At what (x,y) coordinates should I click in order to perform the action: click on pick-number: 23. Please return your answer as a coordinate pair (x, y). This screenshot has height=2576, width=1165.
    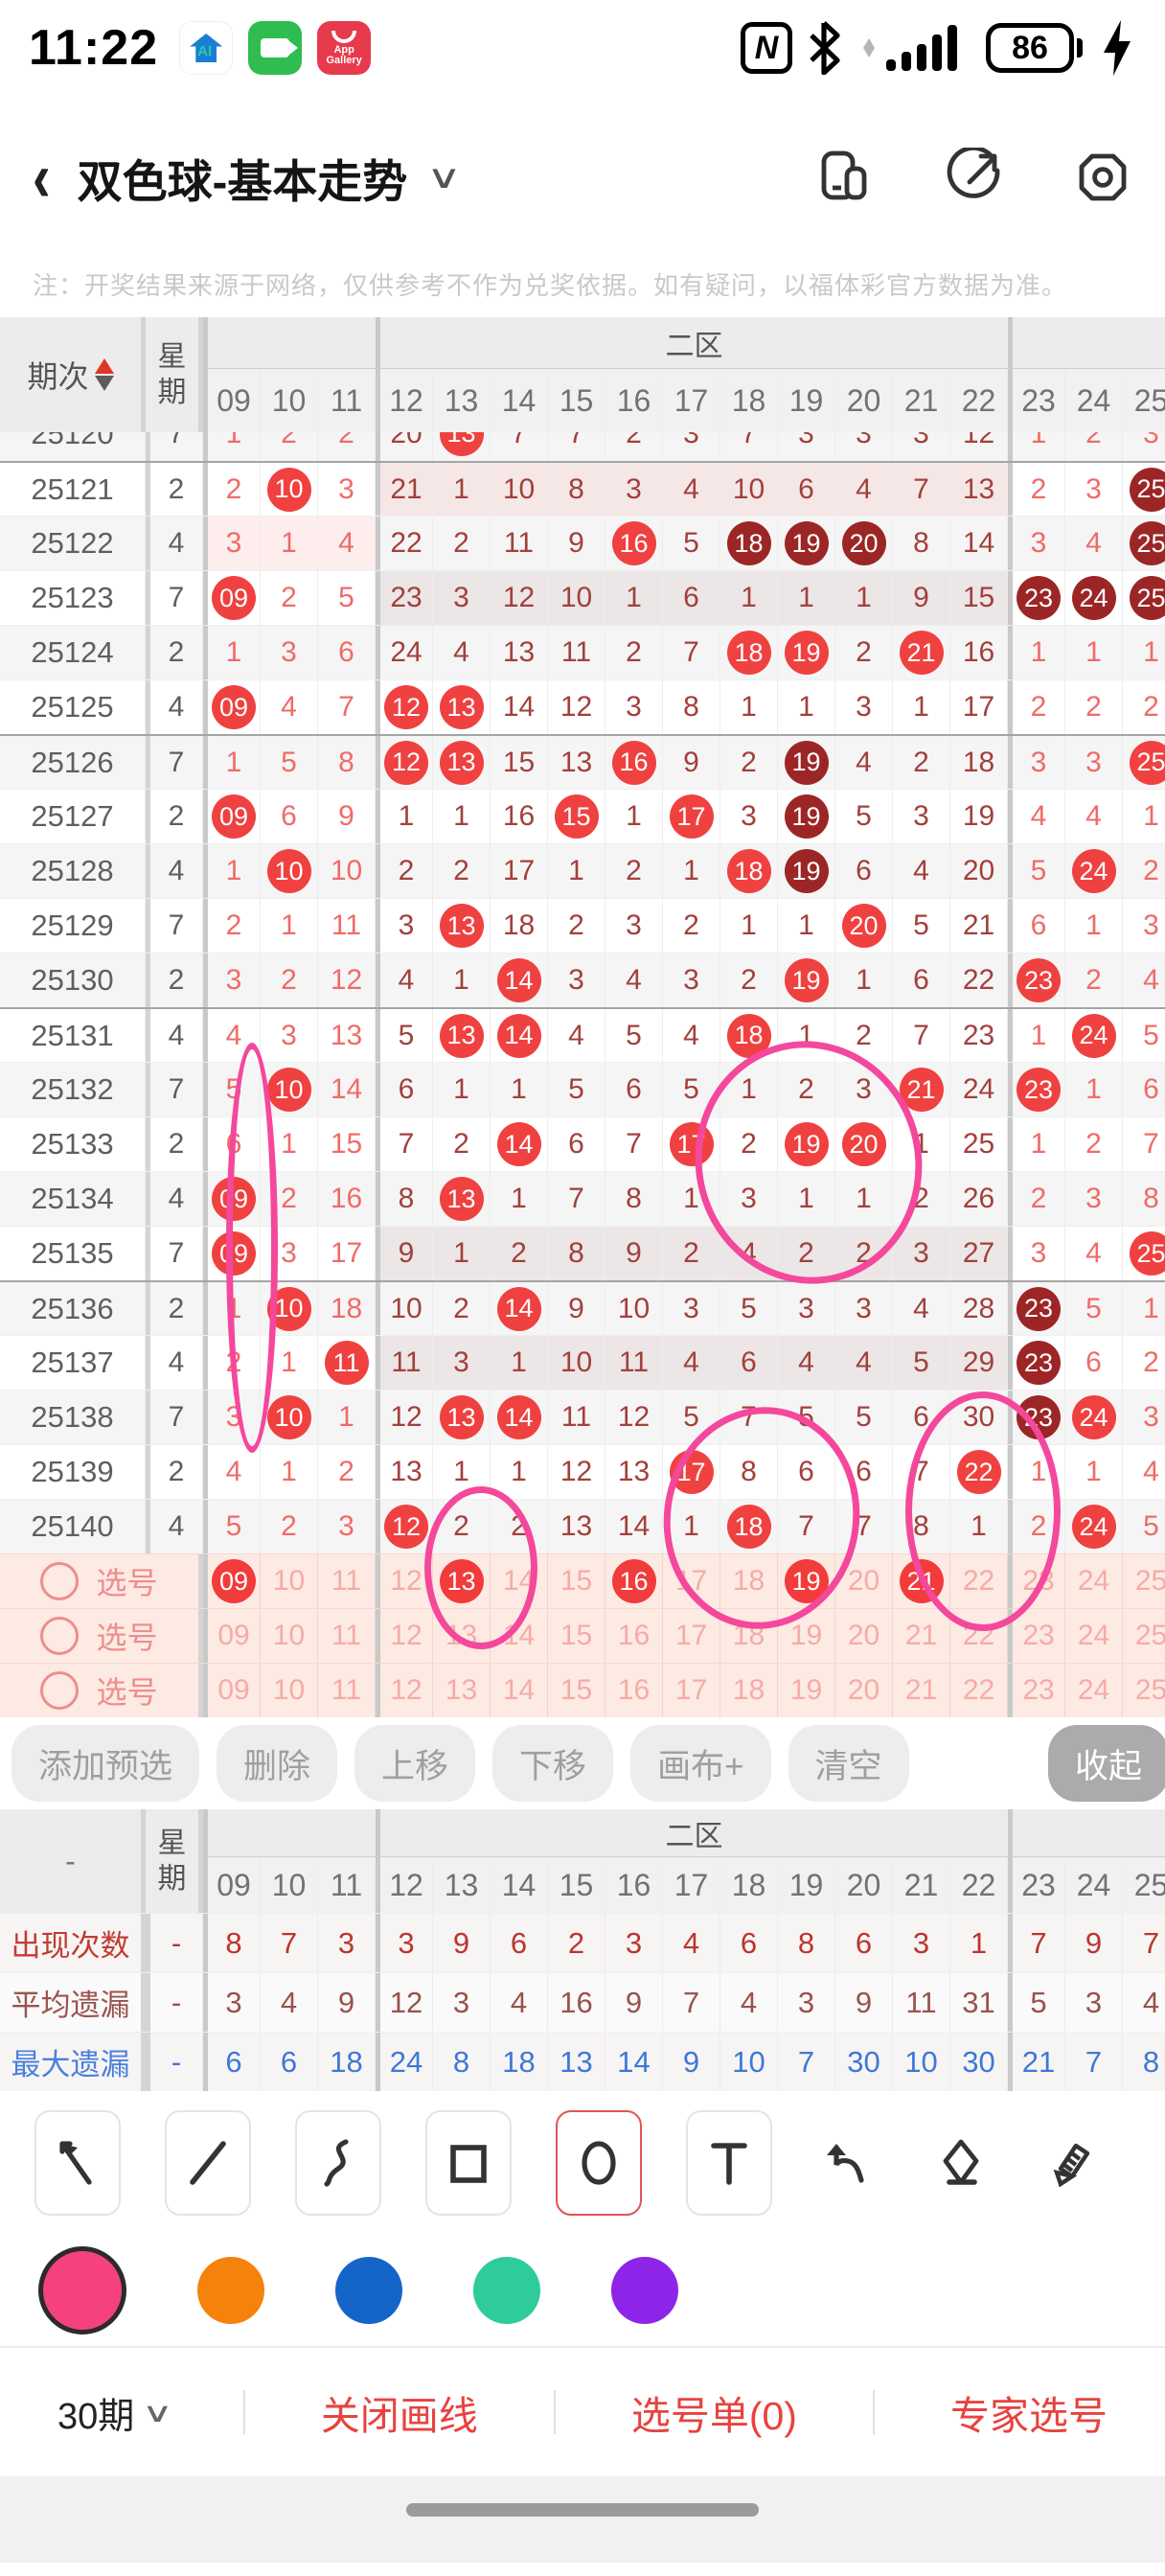
    Looking at the image, I should click on (1039, 1581).